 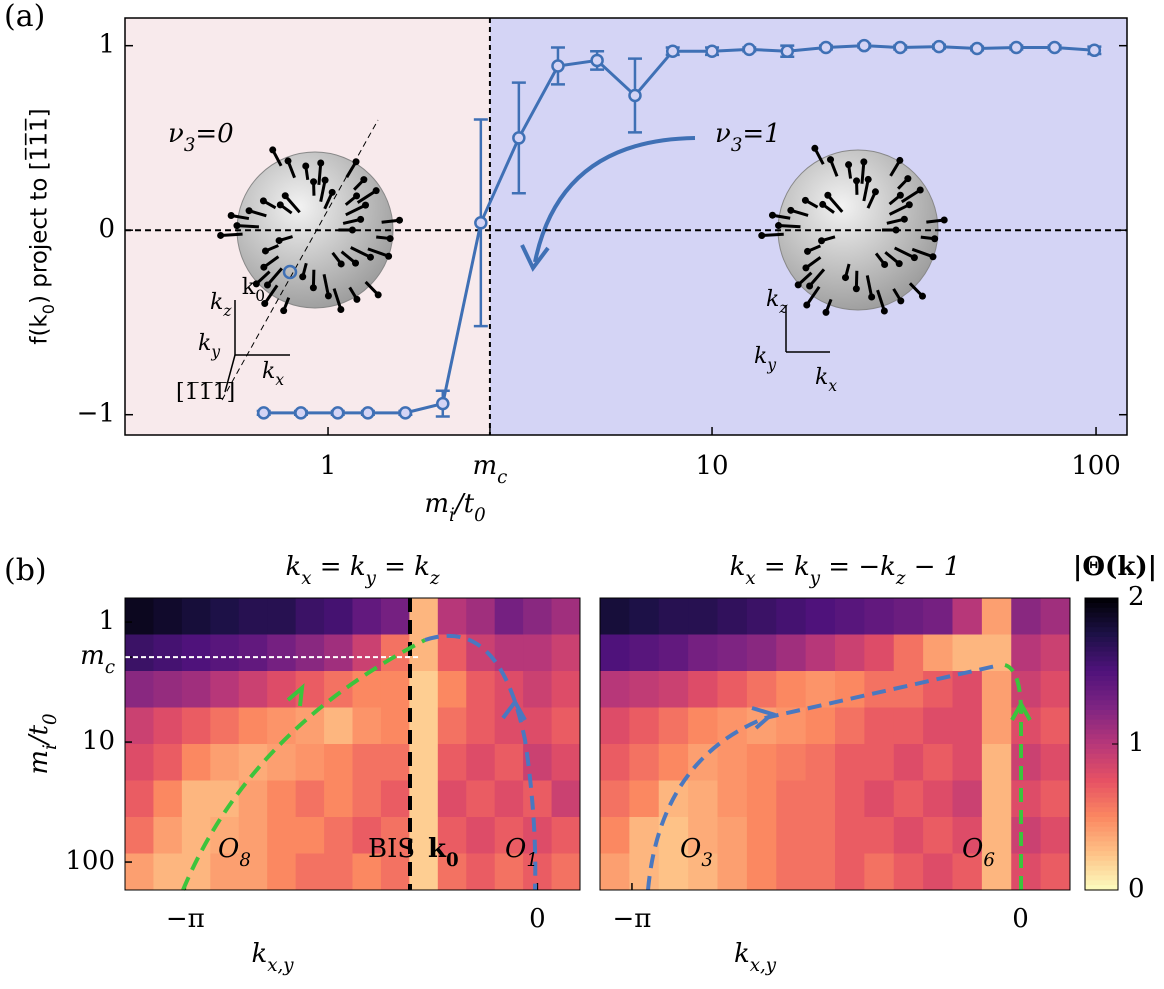 What do you see at coordinates (96, 414) in the screenshot?
I see `y-tick-label: −1` at bounding box center [96, 414].